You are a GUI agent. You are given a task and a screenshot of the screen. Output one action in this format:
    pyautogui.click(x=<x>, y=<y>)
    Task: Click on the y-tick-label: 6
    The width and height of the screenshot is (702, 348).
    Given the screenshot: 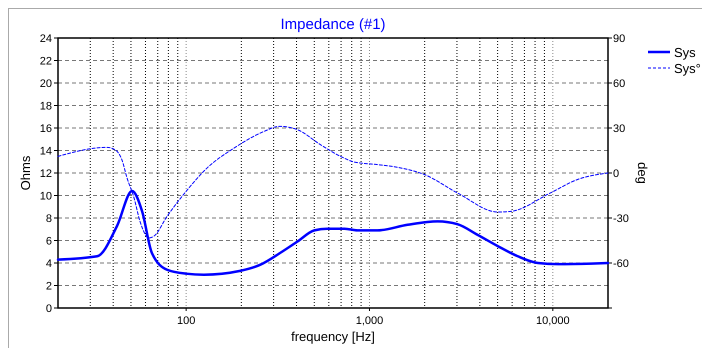 What is the action you would take?
    pyautogui.click(x=49, y=242)
    